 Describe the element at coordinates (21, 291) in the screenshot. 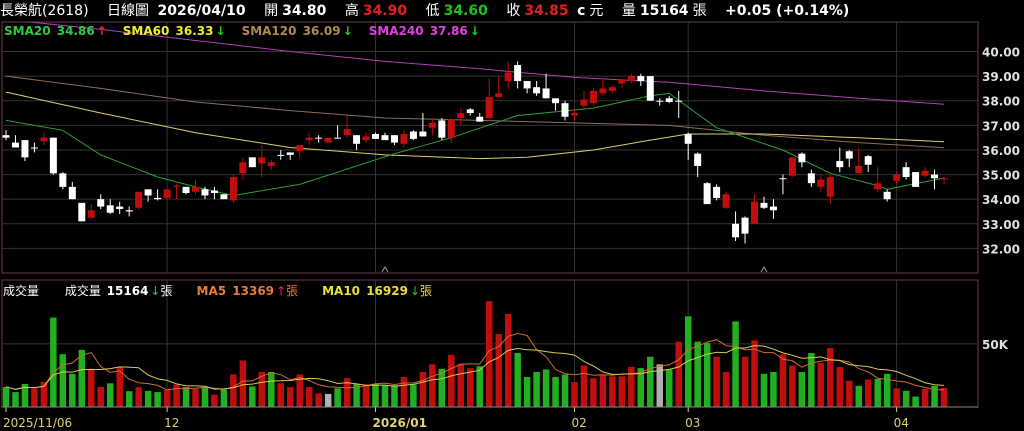

I see `volume-panel-title: 成交量` at that location.